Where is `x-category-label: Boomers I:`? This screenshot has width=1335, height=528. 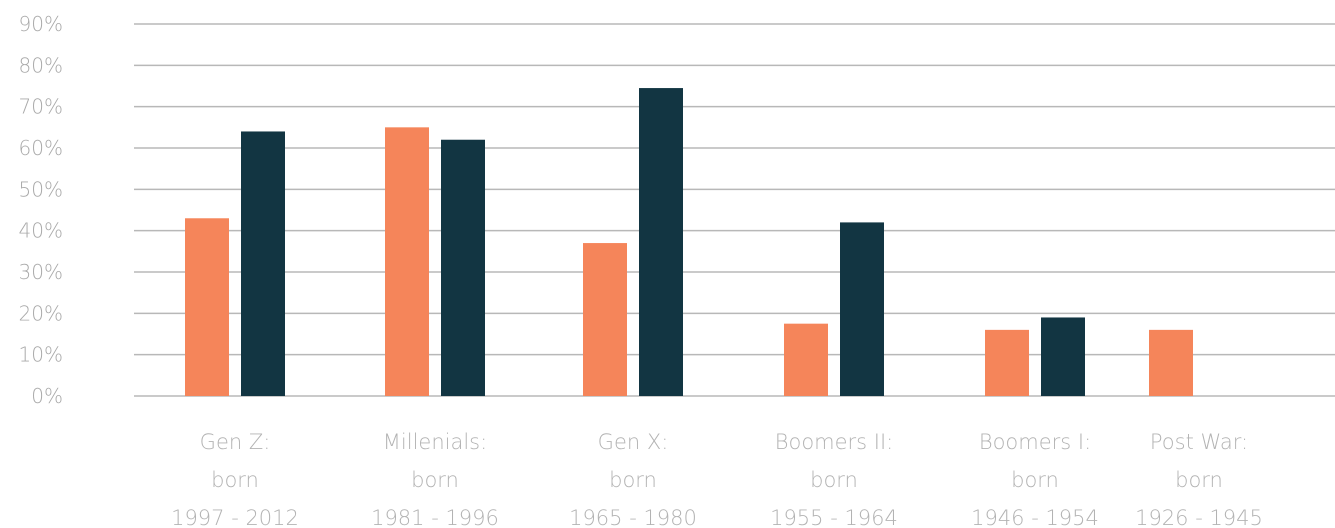
x-category-label: Boomers I: is located at coordinates (1035, 442).